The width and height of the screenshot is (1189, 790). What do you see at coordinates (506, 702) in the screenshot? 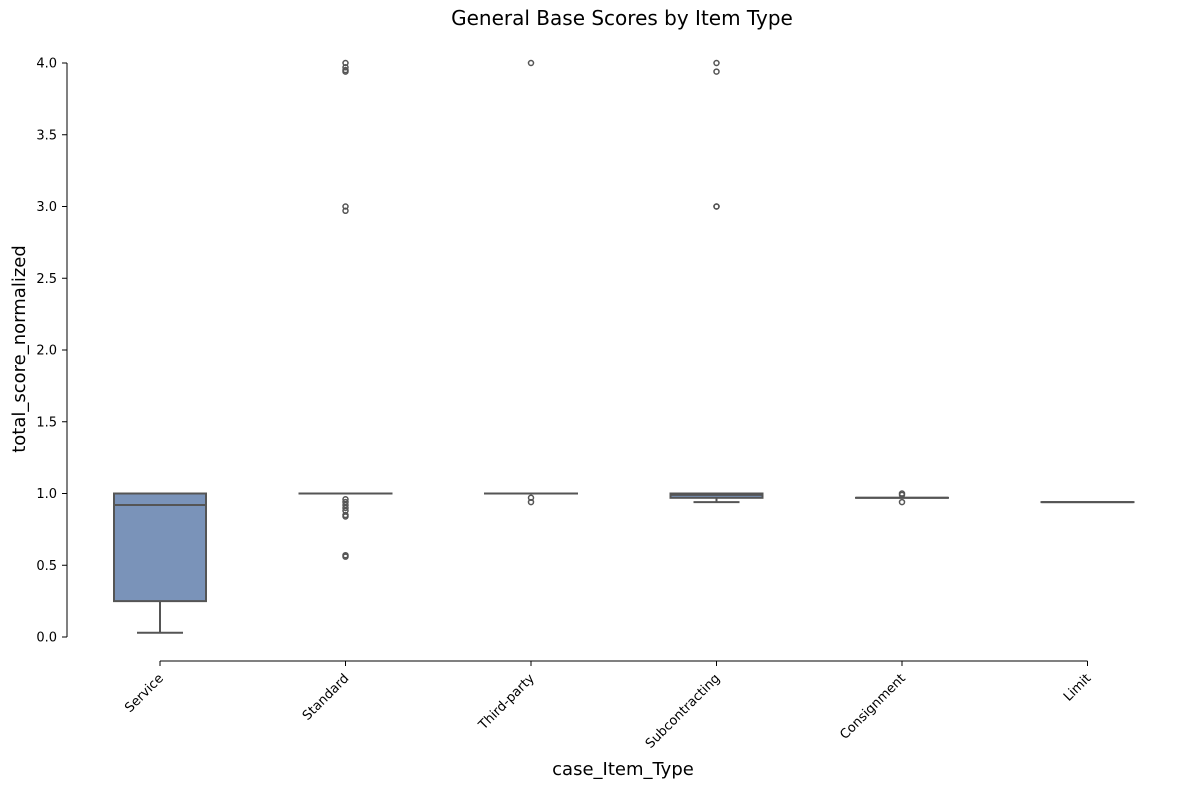
I see `x-tick-label: Third-party` at bounding box center [506, 702].